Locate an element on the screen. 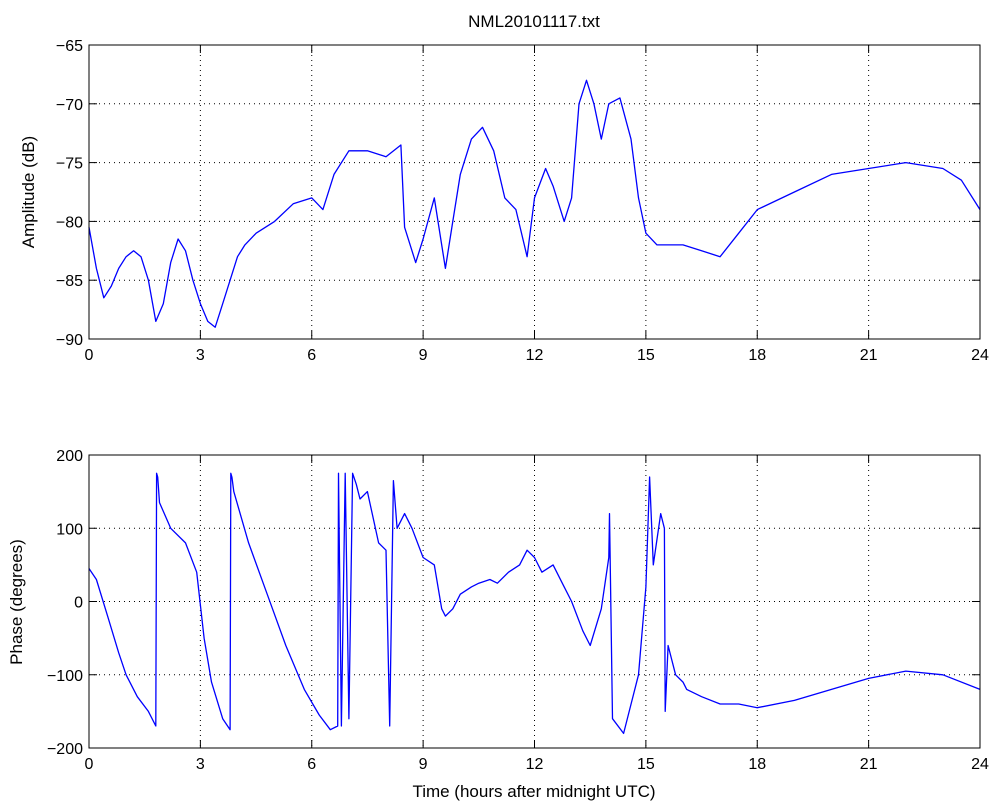 This screenshot has height=806, width=998. amplitude-x-tick-label: 9 is located at coordinates (423, 355).